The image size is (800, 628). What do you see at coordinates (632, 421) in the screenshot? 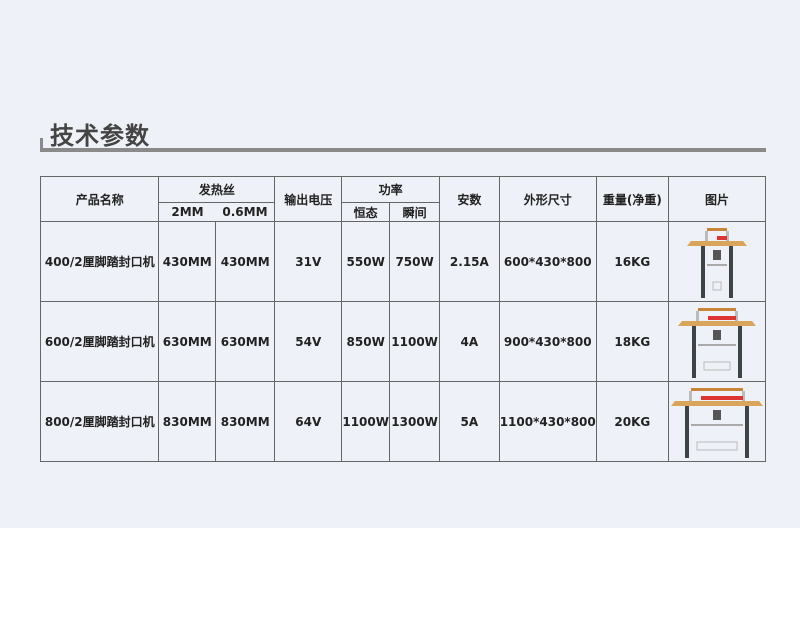
I see `cell-weight: 20KG` at bounding box center [632, 421].